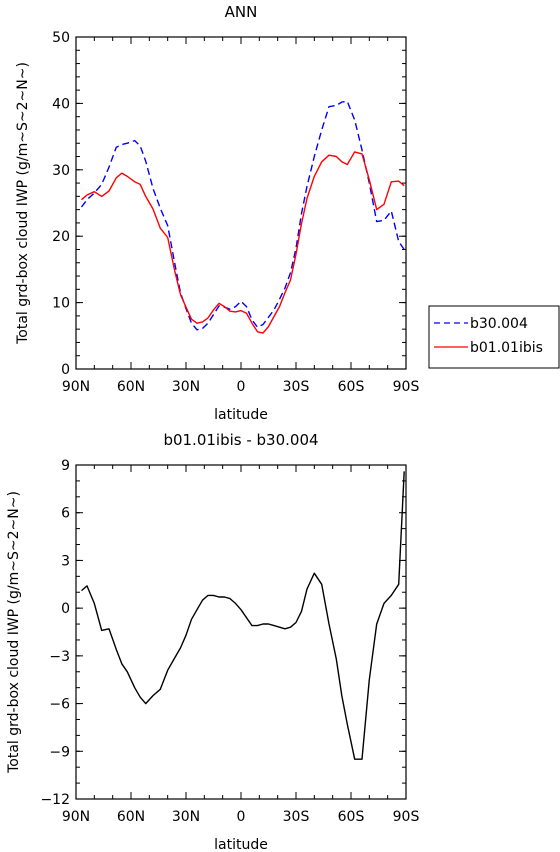 This screenshot has width=560, height=852. I want to click on legend-label-b30-004: b30.004, so click(499, 324).